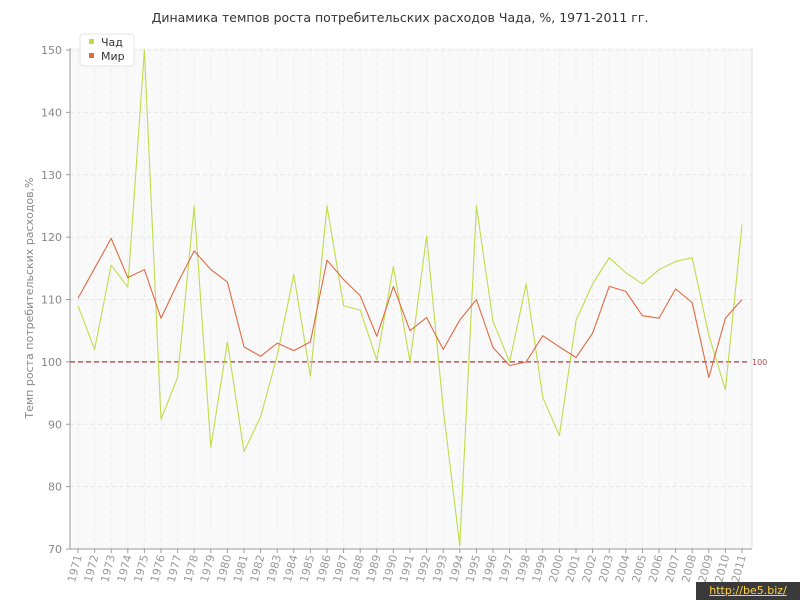 Image resolution: width=800 pixels, height=600 pixels. I want to click on reference-line-label: 100, so click(759, 362).